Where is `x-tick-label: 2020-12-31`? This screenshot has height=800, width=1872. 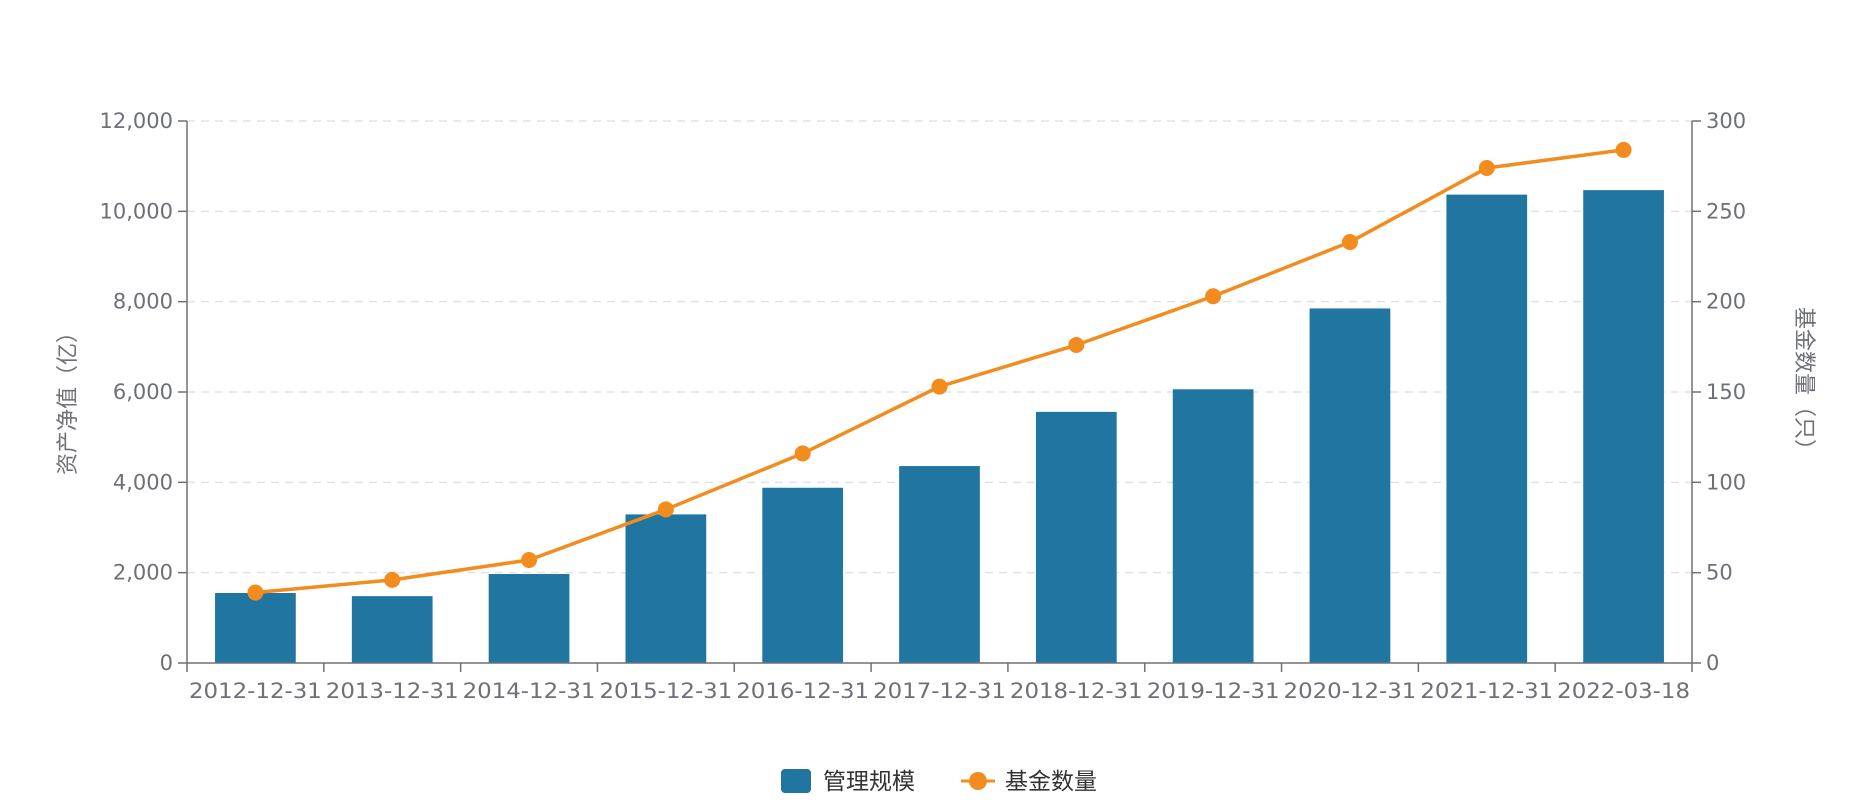 x-tick-label: 2020-12-31 is located at coordinates (1350, 691).